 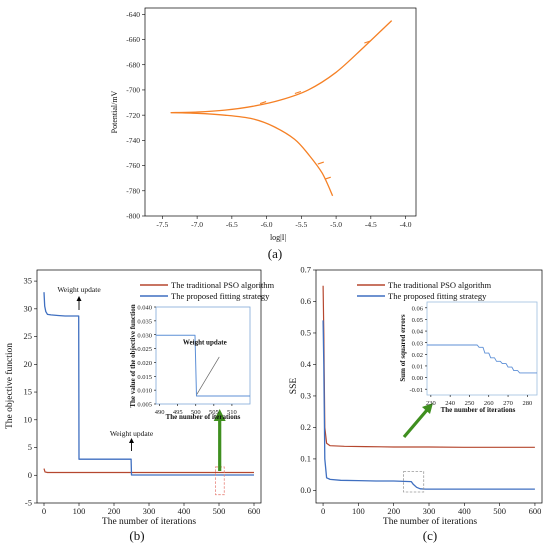 What do you see at coordinates (219, 511) in the screenshot?
I see `panel-b-x-tick-label: 500` at bounding box center [219, 511].